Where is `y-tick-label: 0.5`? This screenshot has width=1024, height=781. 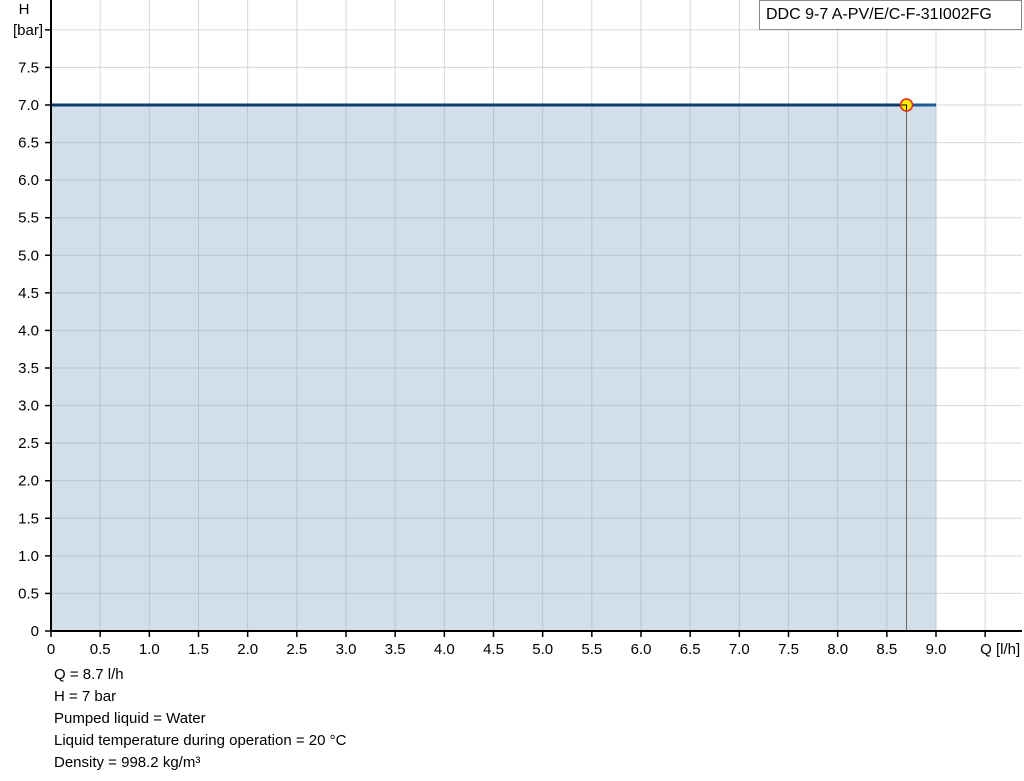 y-tick-label: 0.5 is located at coordinates (28, 593).